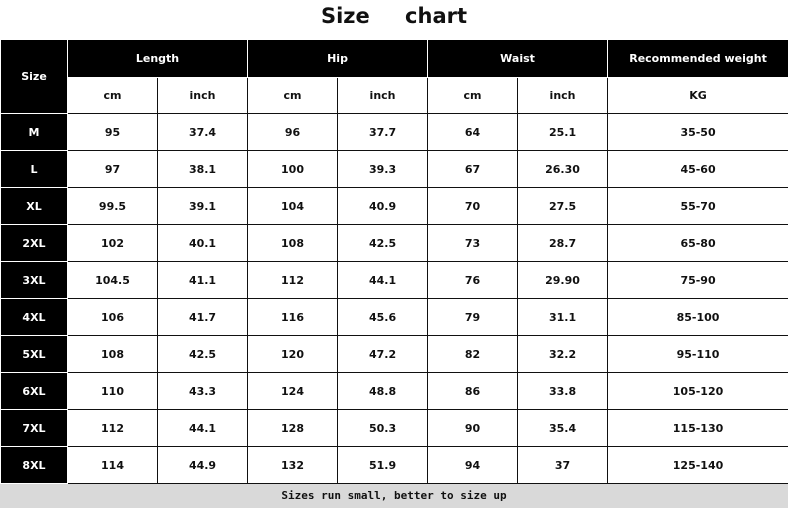 This screenshot has height=508, width=788. Describe the element at coordinates (697, 354) in the screenshot. I see `table-cell: 95-110` at that location.